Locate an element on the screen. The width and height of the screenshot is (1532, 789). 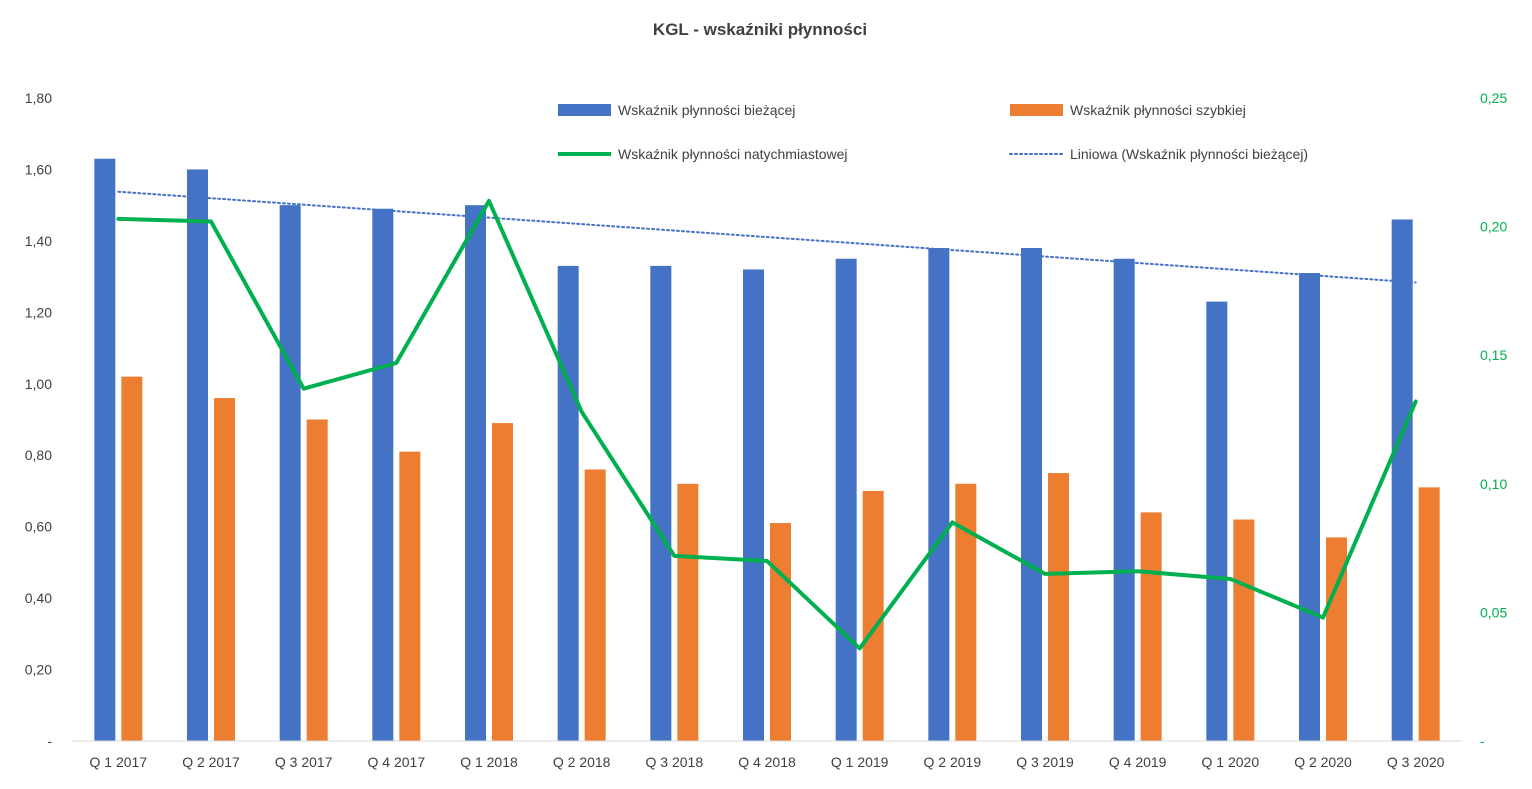
x-tick-label: Q 4 2019 is located at coordinates (1138, 762).